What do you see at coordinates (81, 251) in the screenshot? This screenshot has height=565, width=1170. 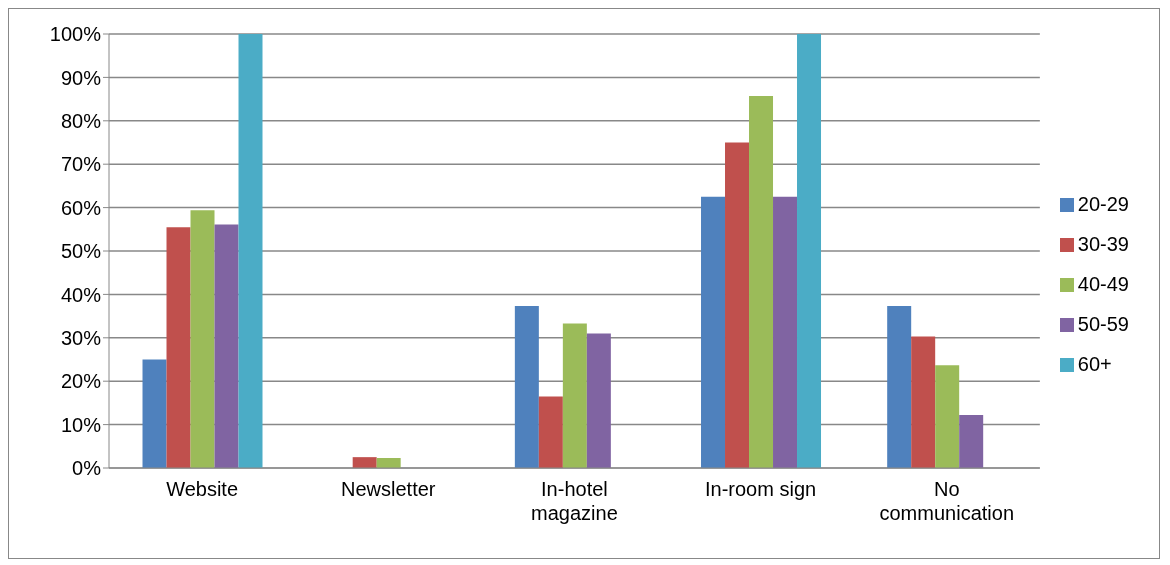 I see `y-tick-label: 50%` at bounding box center [81, 251].